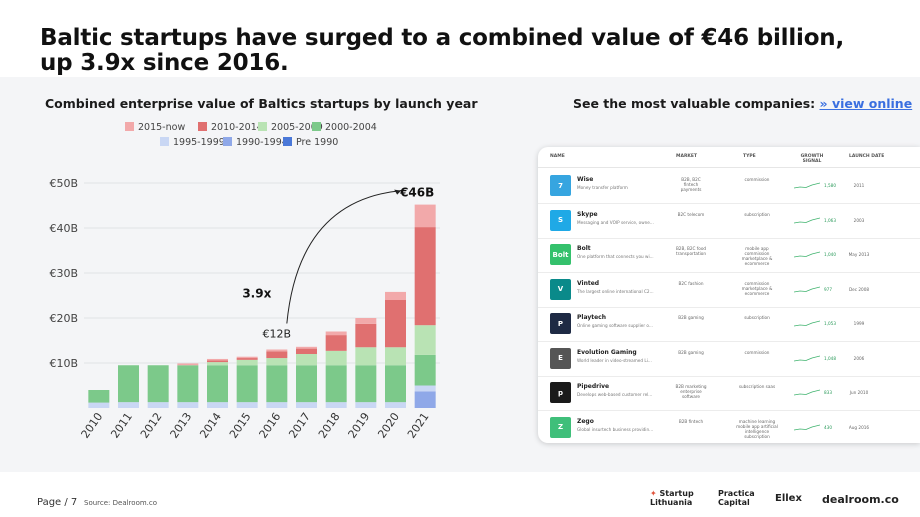  I want to click on startup-lithuania-logo: ✦ Startup Lithuania, so click(672, 498).